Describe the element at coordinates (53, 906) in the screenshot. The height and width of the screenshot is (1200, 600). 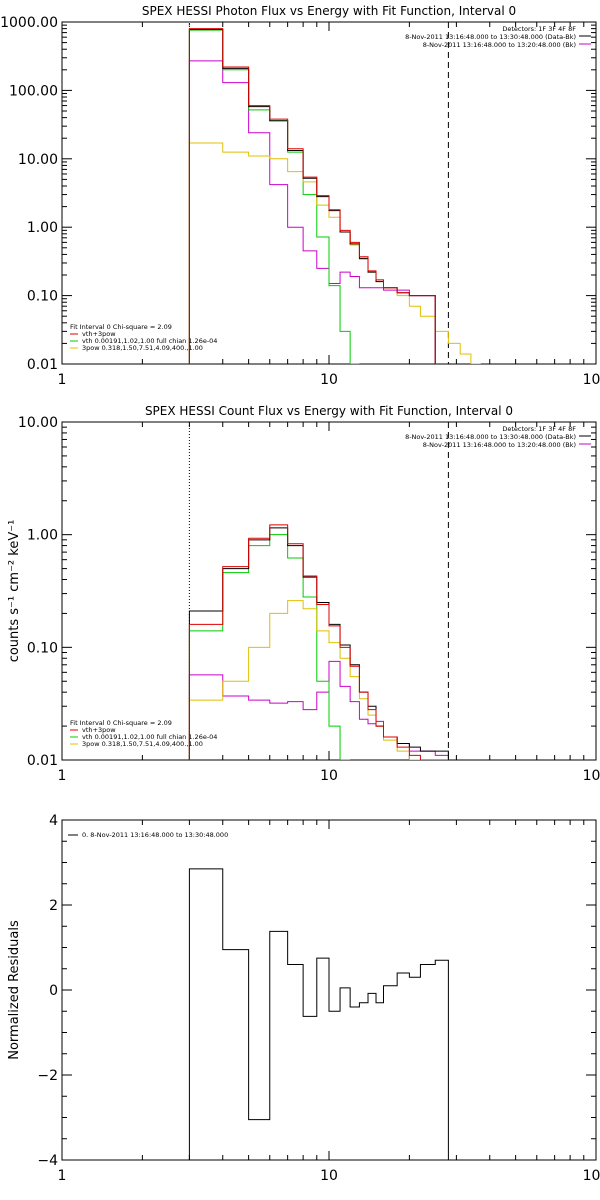
I see `y-tick-label: 2` at that location.